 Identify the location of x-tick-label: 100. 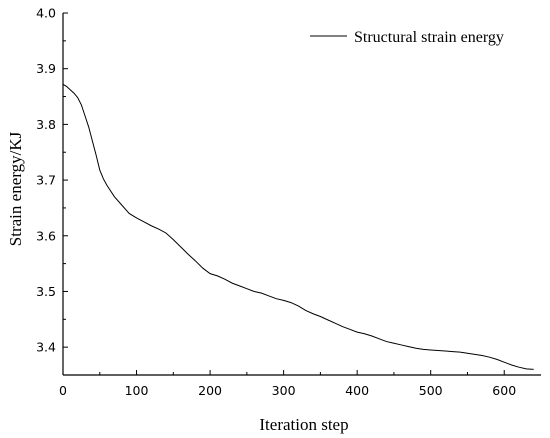
(137, 390).